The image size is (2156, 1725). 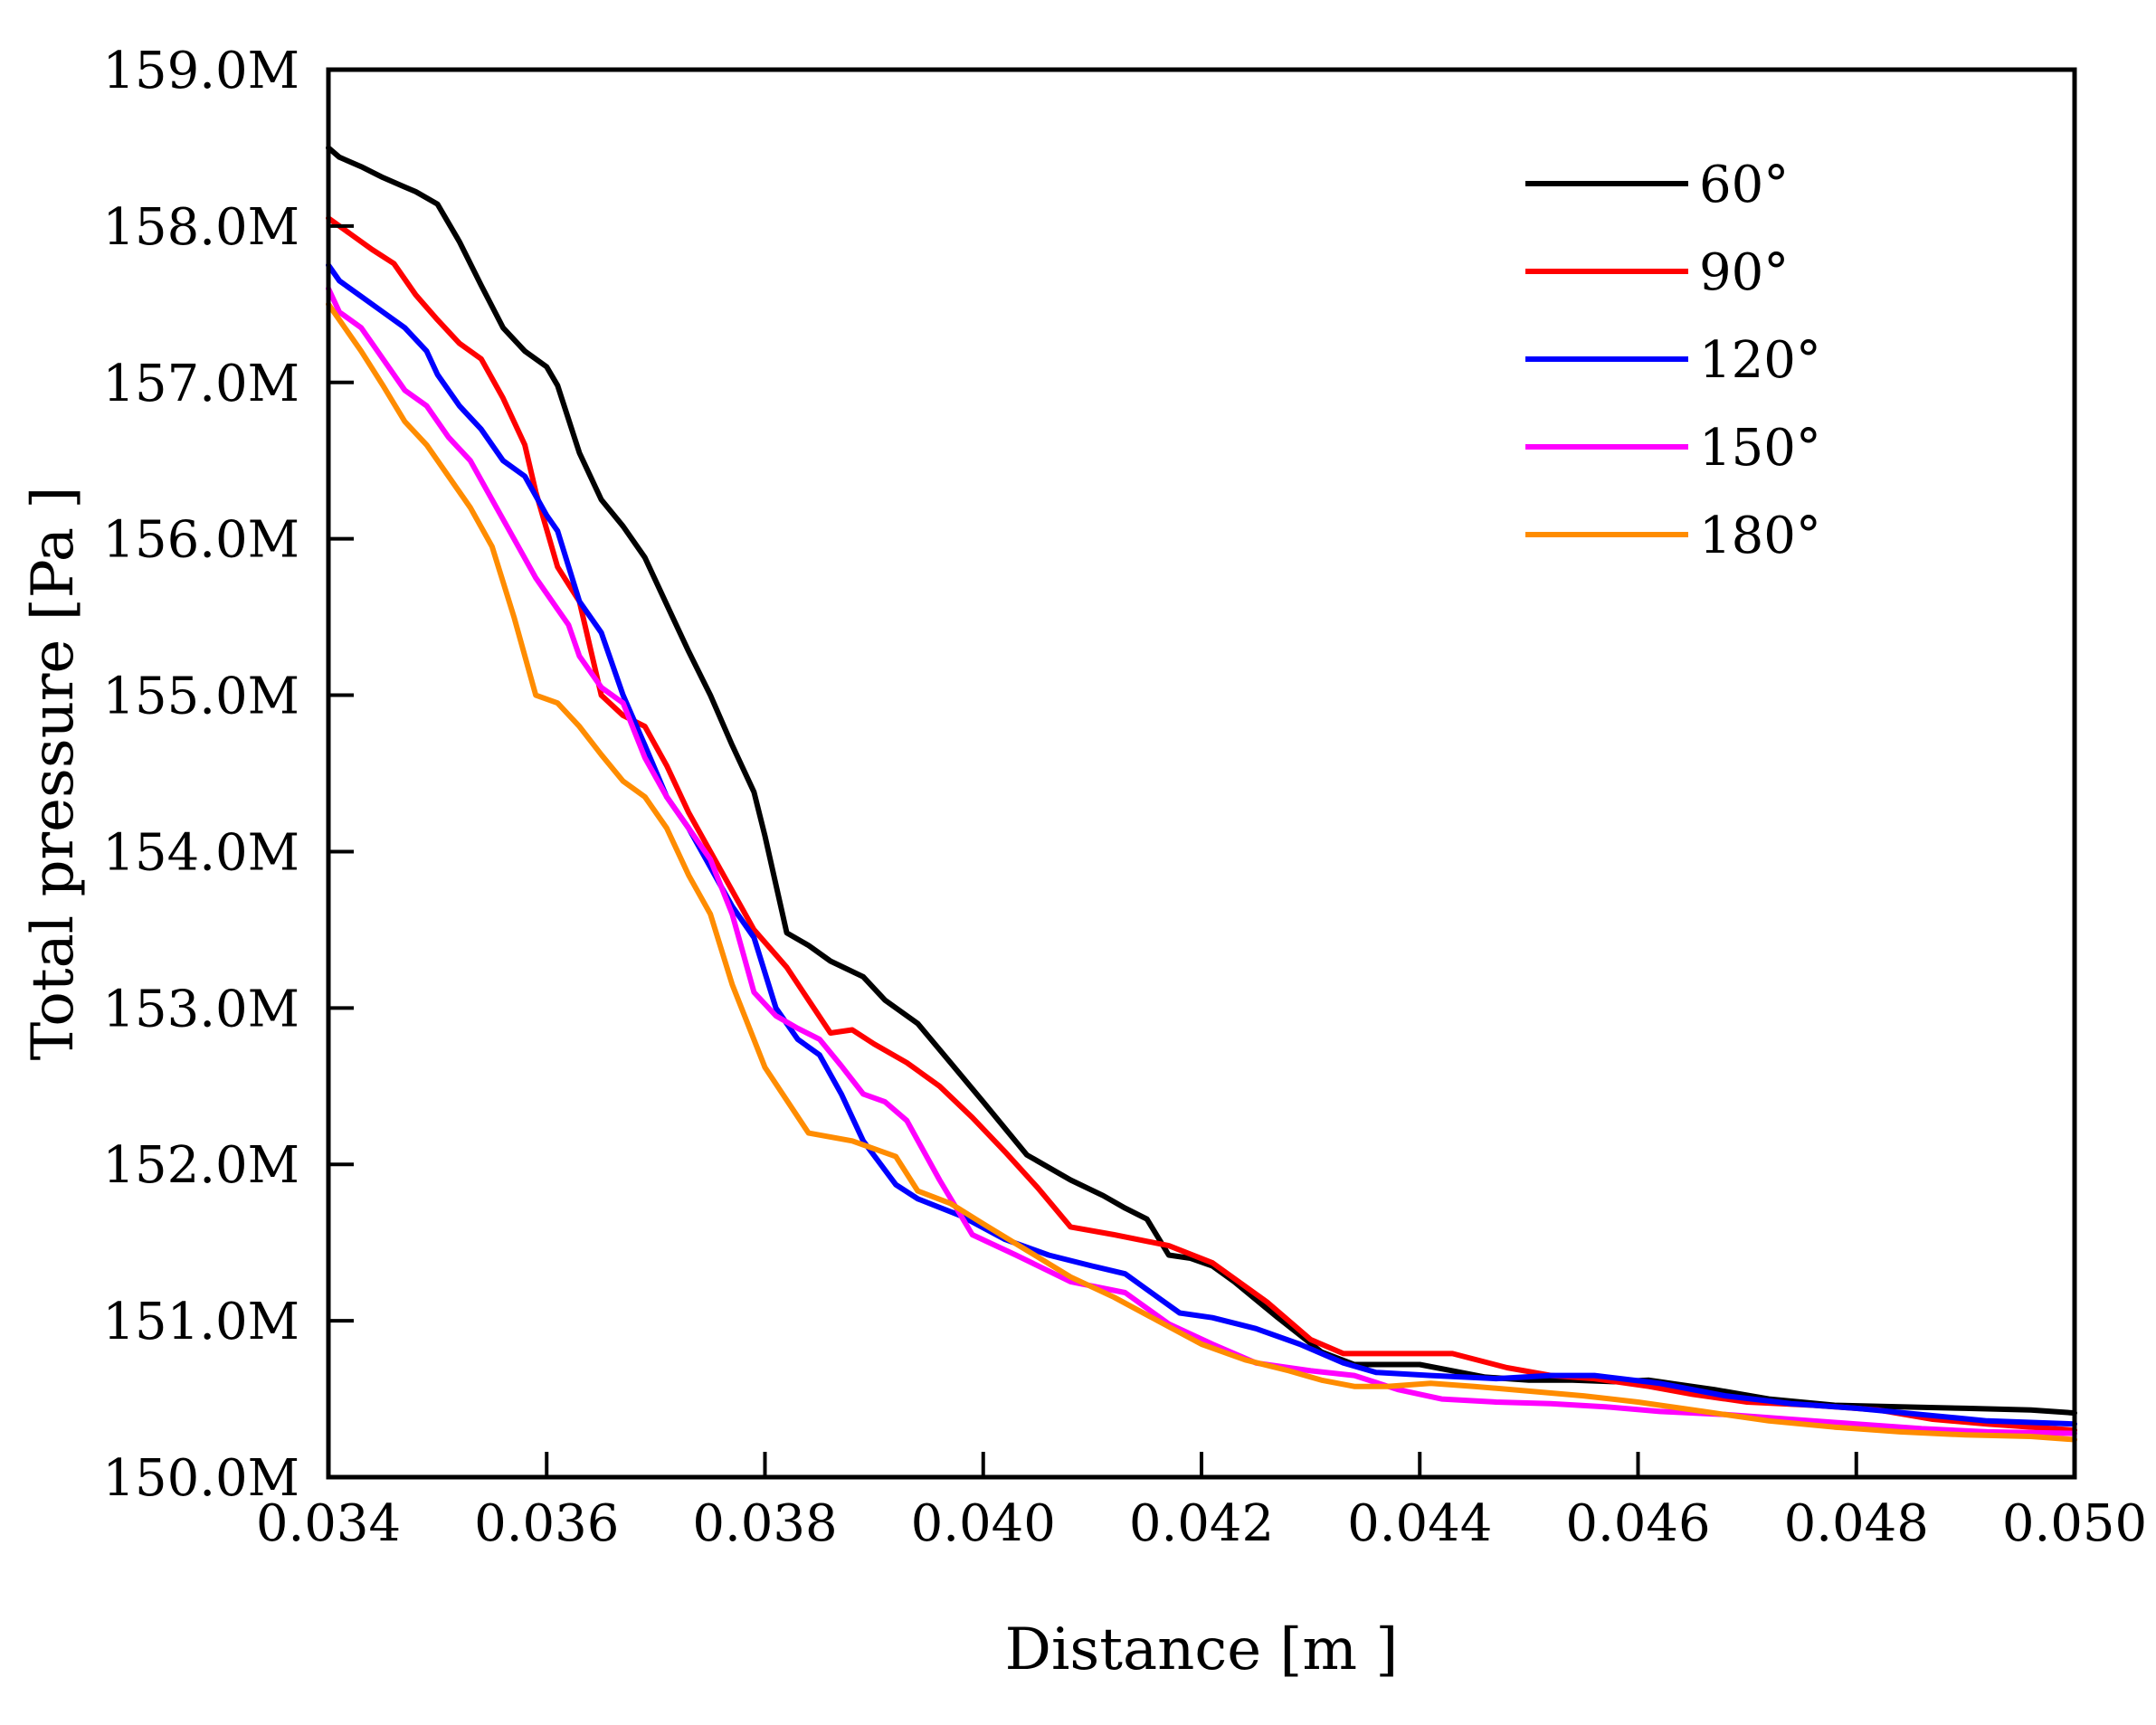 What do you see at coordinates (200, 384) in the screenshot?
I see `y-tick-label: 157.0M` at bounding box center [200, 384].